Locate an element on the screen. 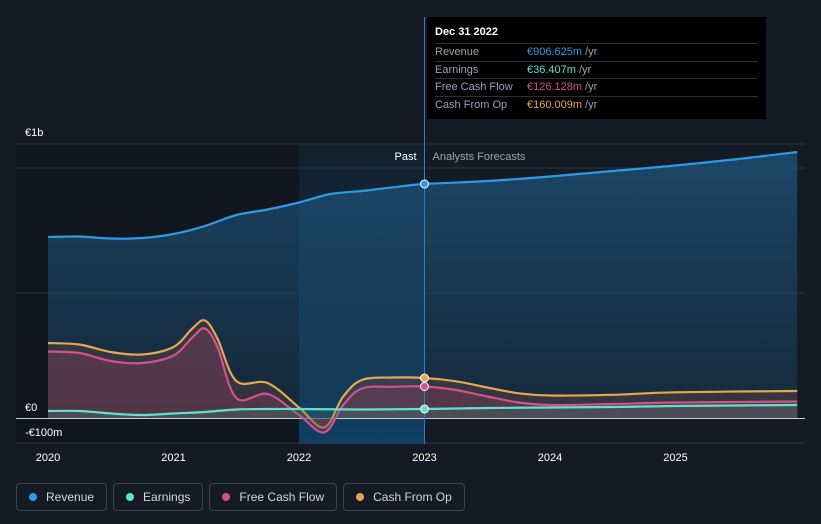 The width and height of the screenshot is (821, 524). legend-item-revenue: Revenue is located at coordinates (62, 497).